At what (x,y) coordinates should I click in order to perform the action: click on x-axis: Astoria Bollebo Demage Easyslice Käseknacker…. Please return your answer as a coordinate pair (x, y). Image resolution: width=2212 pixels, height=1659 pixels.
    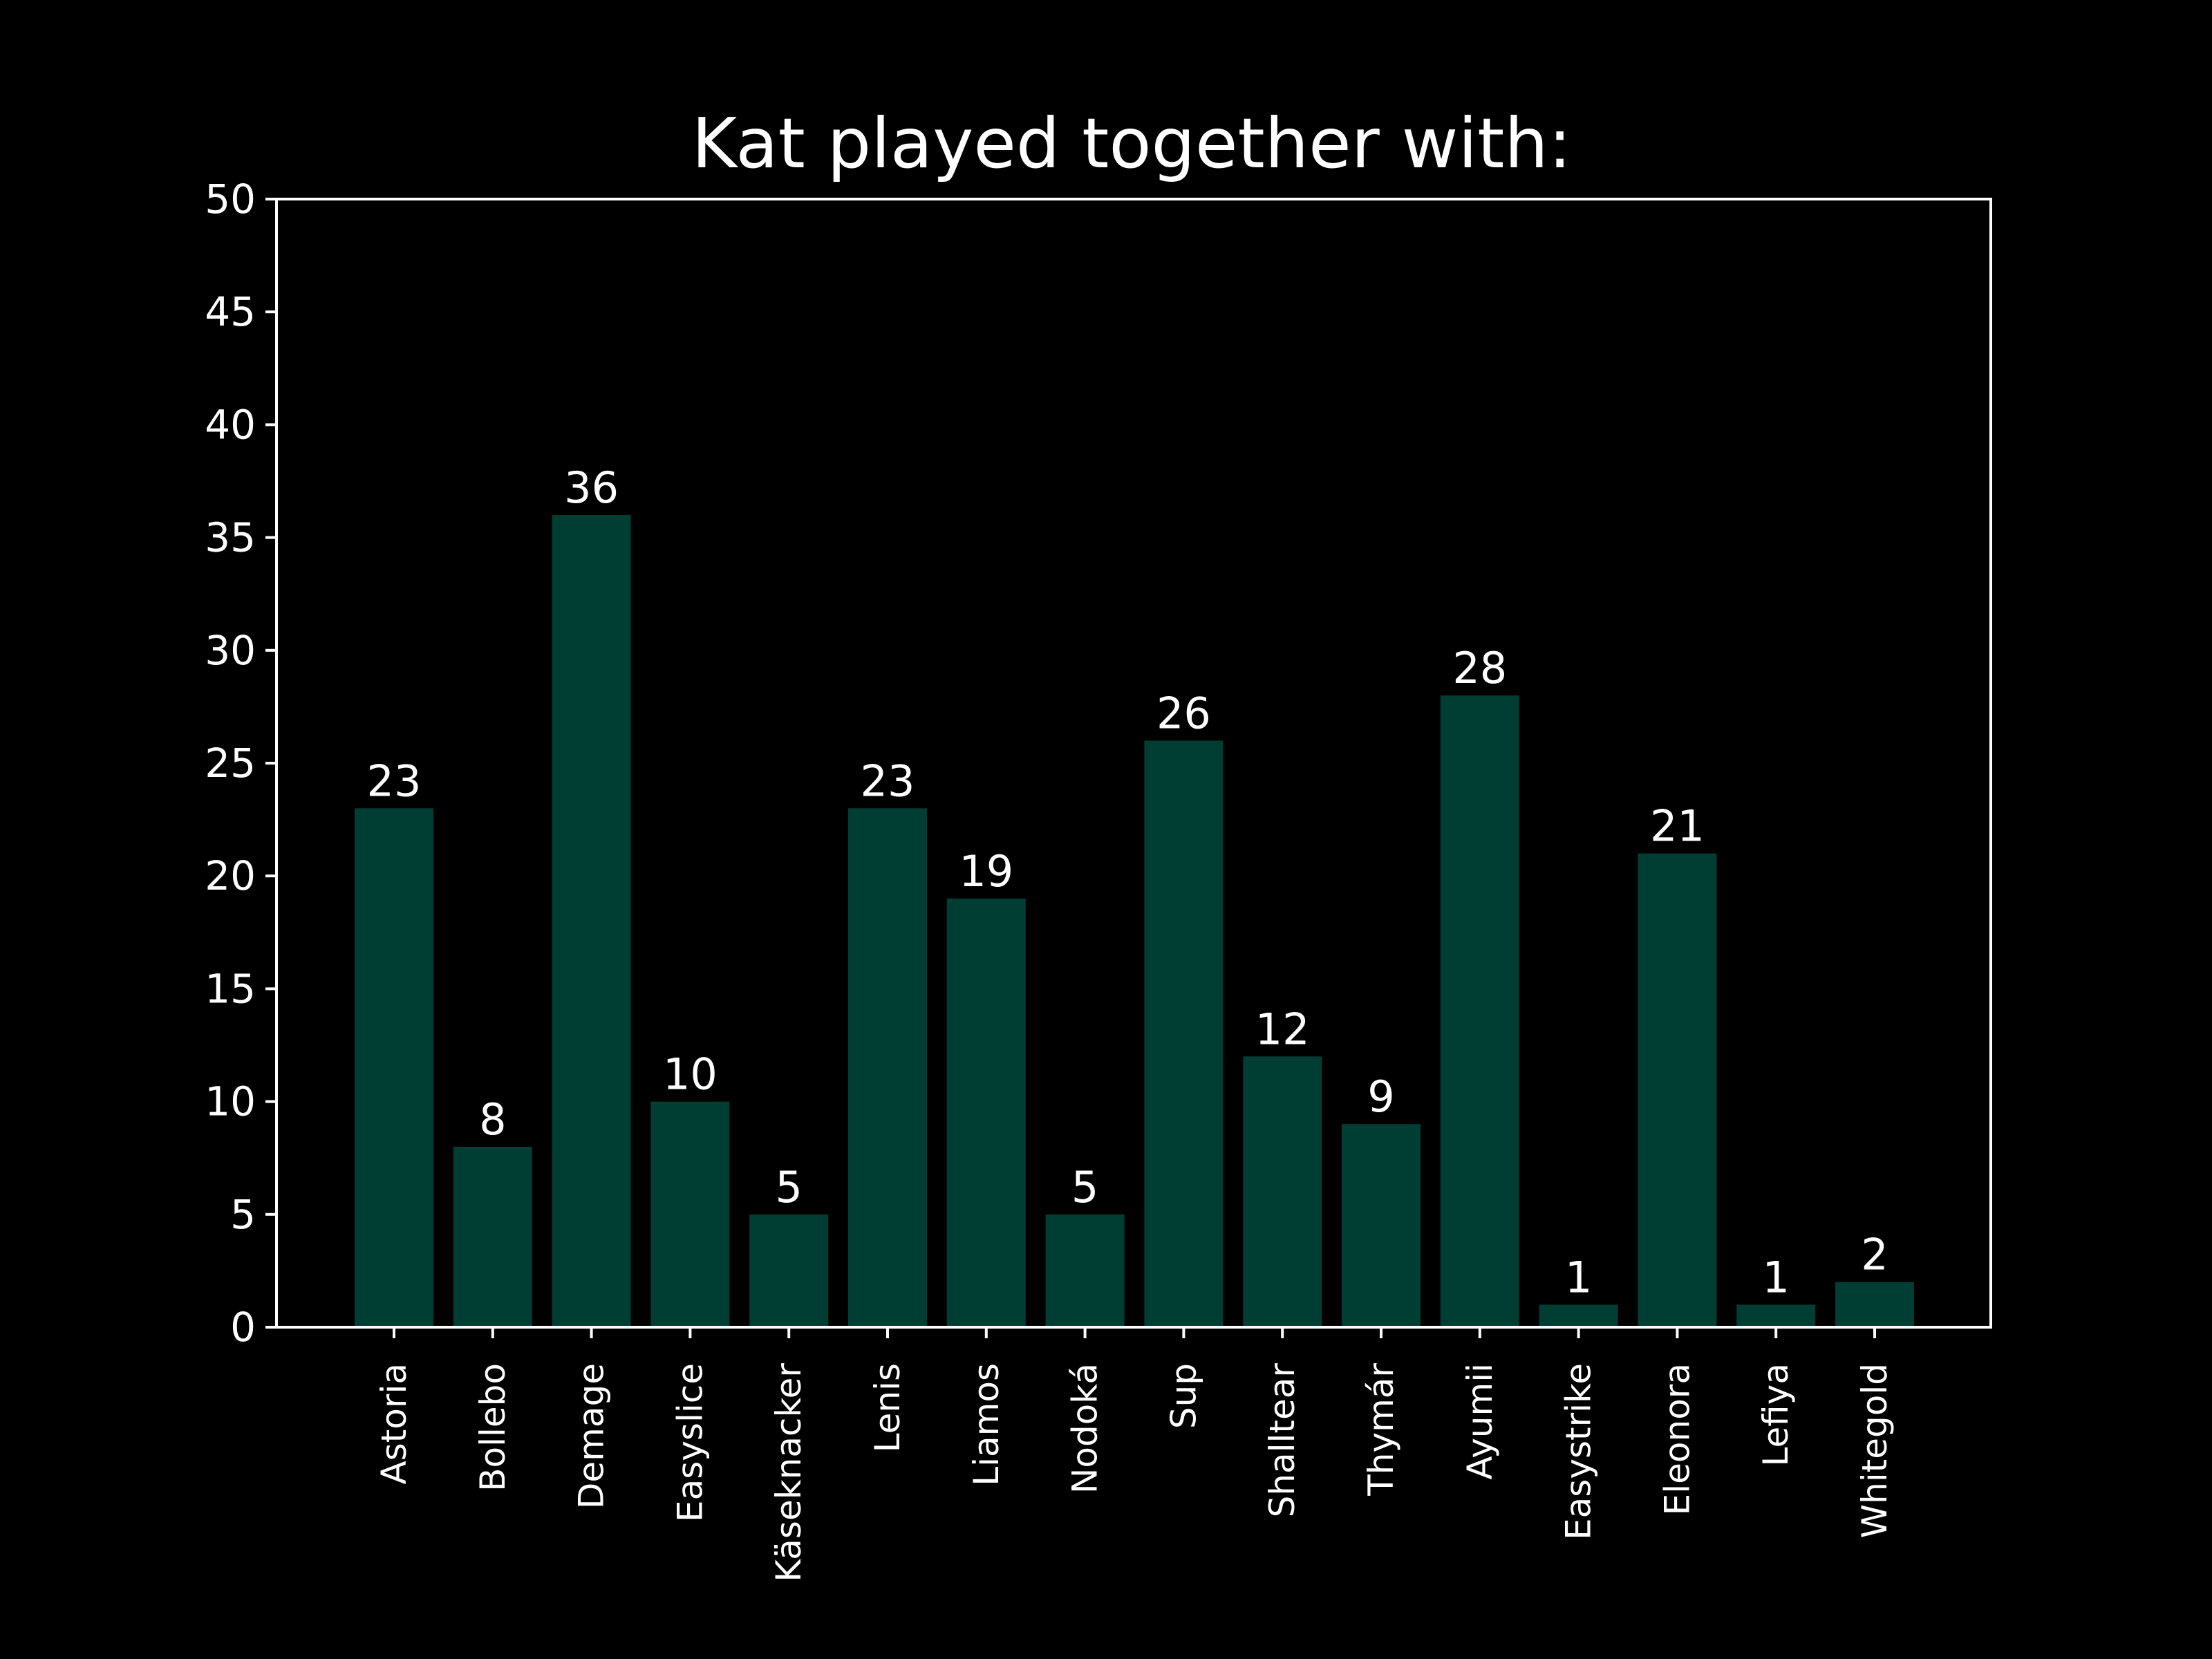
    Looking at the image, I should click on (1134, 1455).